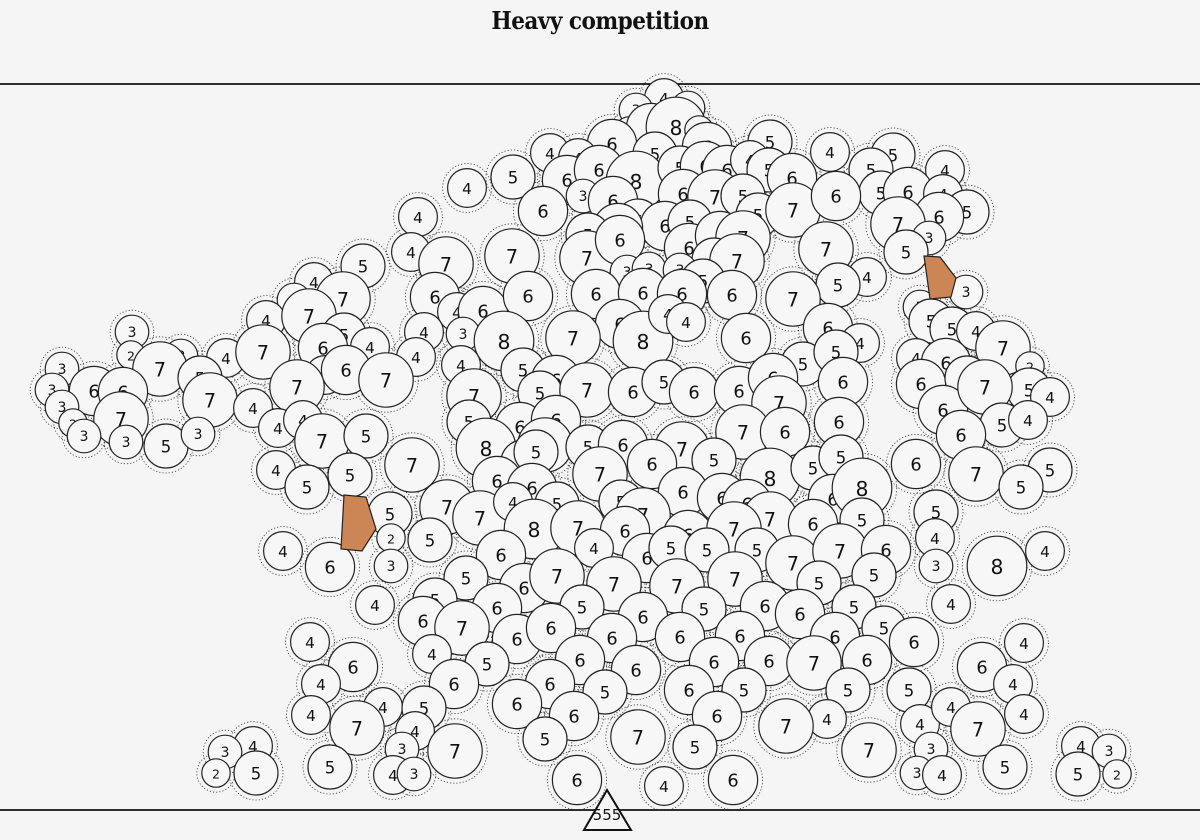  What do you see at coordinates (1030, 367) in the screenshot?
I see `circle-number: 2` at bounding box center [1030, 367].